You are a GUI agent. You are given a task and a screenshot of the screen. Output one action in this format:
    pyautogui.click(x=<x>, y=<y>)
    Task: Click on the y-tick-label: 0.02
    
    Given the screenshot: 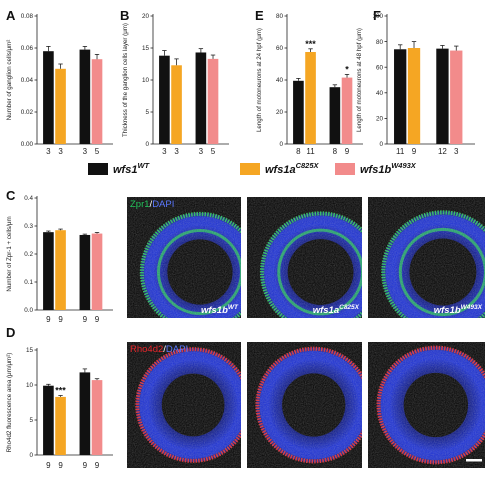 What is the action you would take?
    pyautogui.click(x=27, y=112)
    